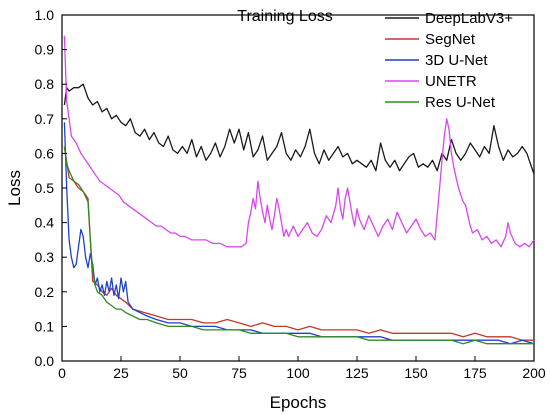 The width and height of the screenshot is (550, 415). What do you see at coordinates (62, 373) in the screenshot?
I see `x-tick-label: 0` at bounding box center [62, 373].